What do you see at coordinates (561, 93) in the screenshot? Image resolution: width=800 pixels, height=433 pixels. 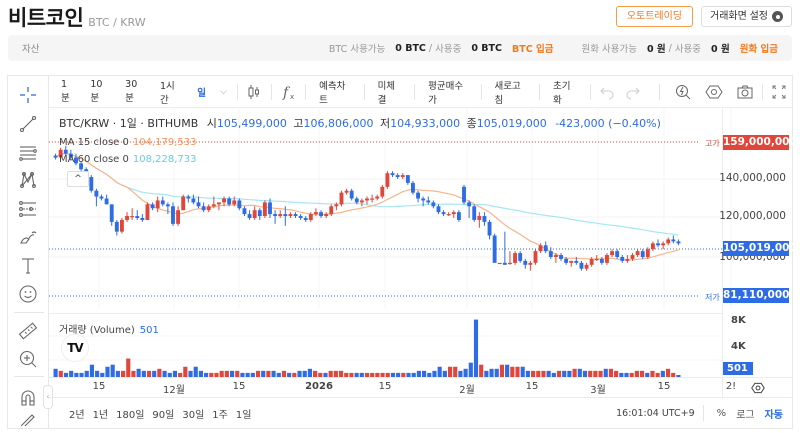 I see `reset-button: 초기화` at bounding box center [561, 93].